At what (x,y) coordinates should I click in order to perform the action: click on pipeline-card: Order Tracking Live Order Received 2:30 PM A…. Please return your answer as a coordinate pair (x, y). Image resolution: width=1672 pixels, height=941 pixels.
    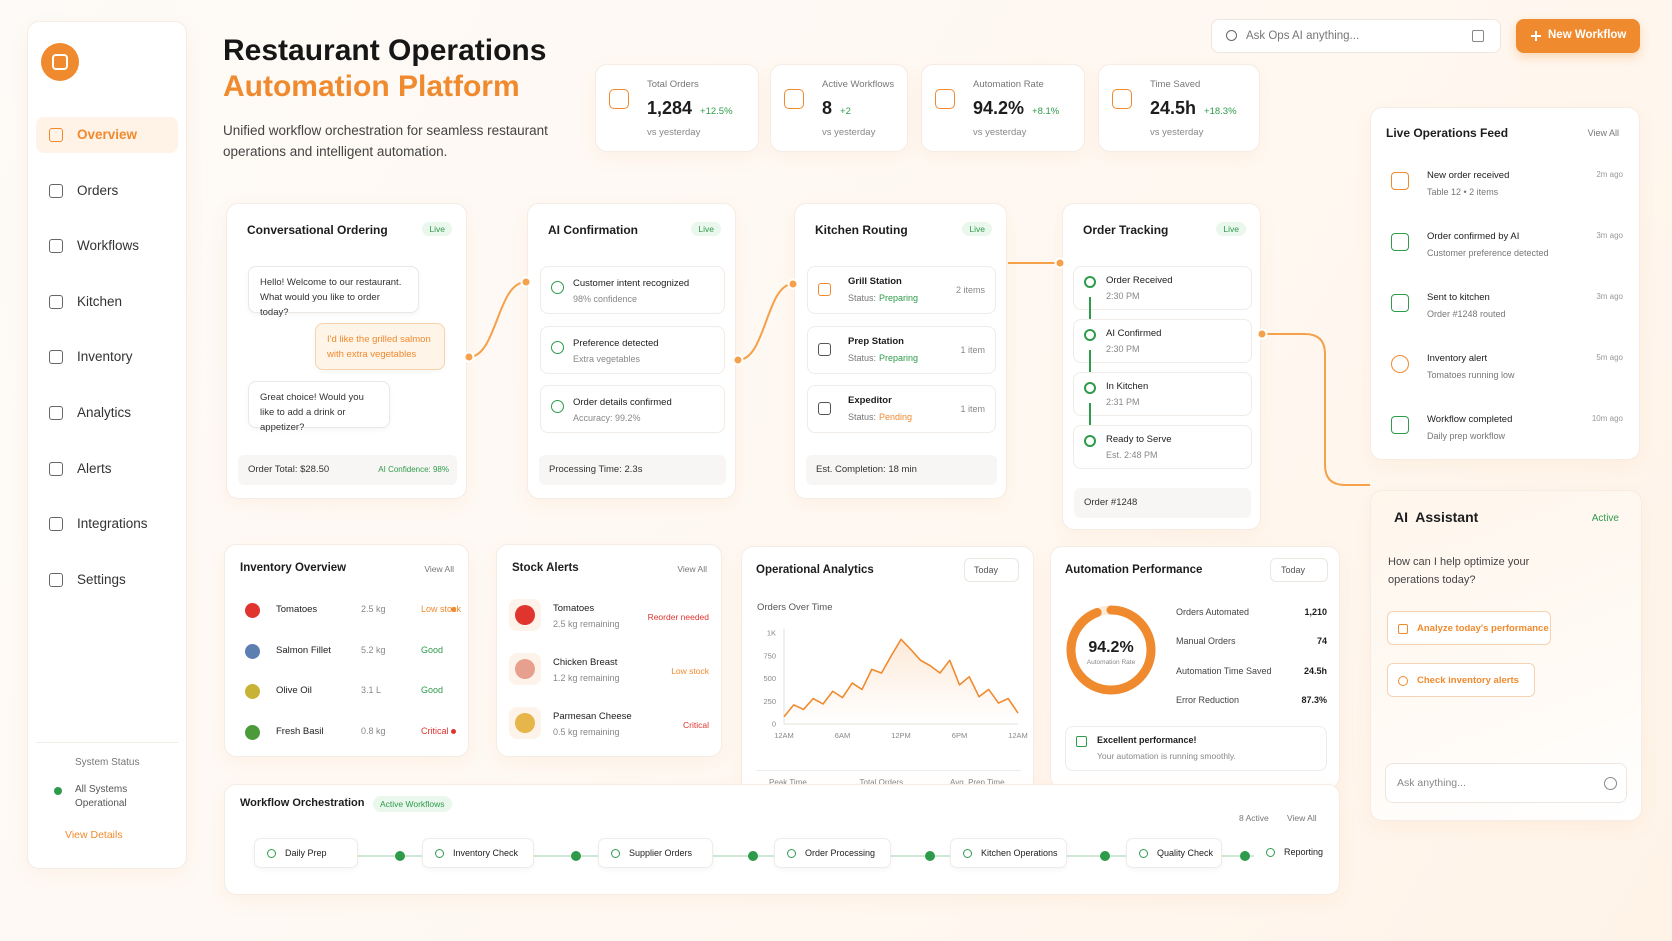
    Looking at the image, I should click on (1161, 366).